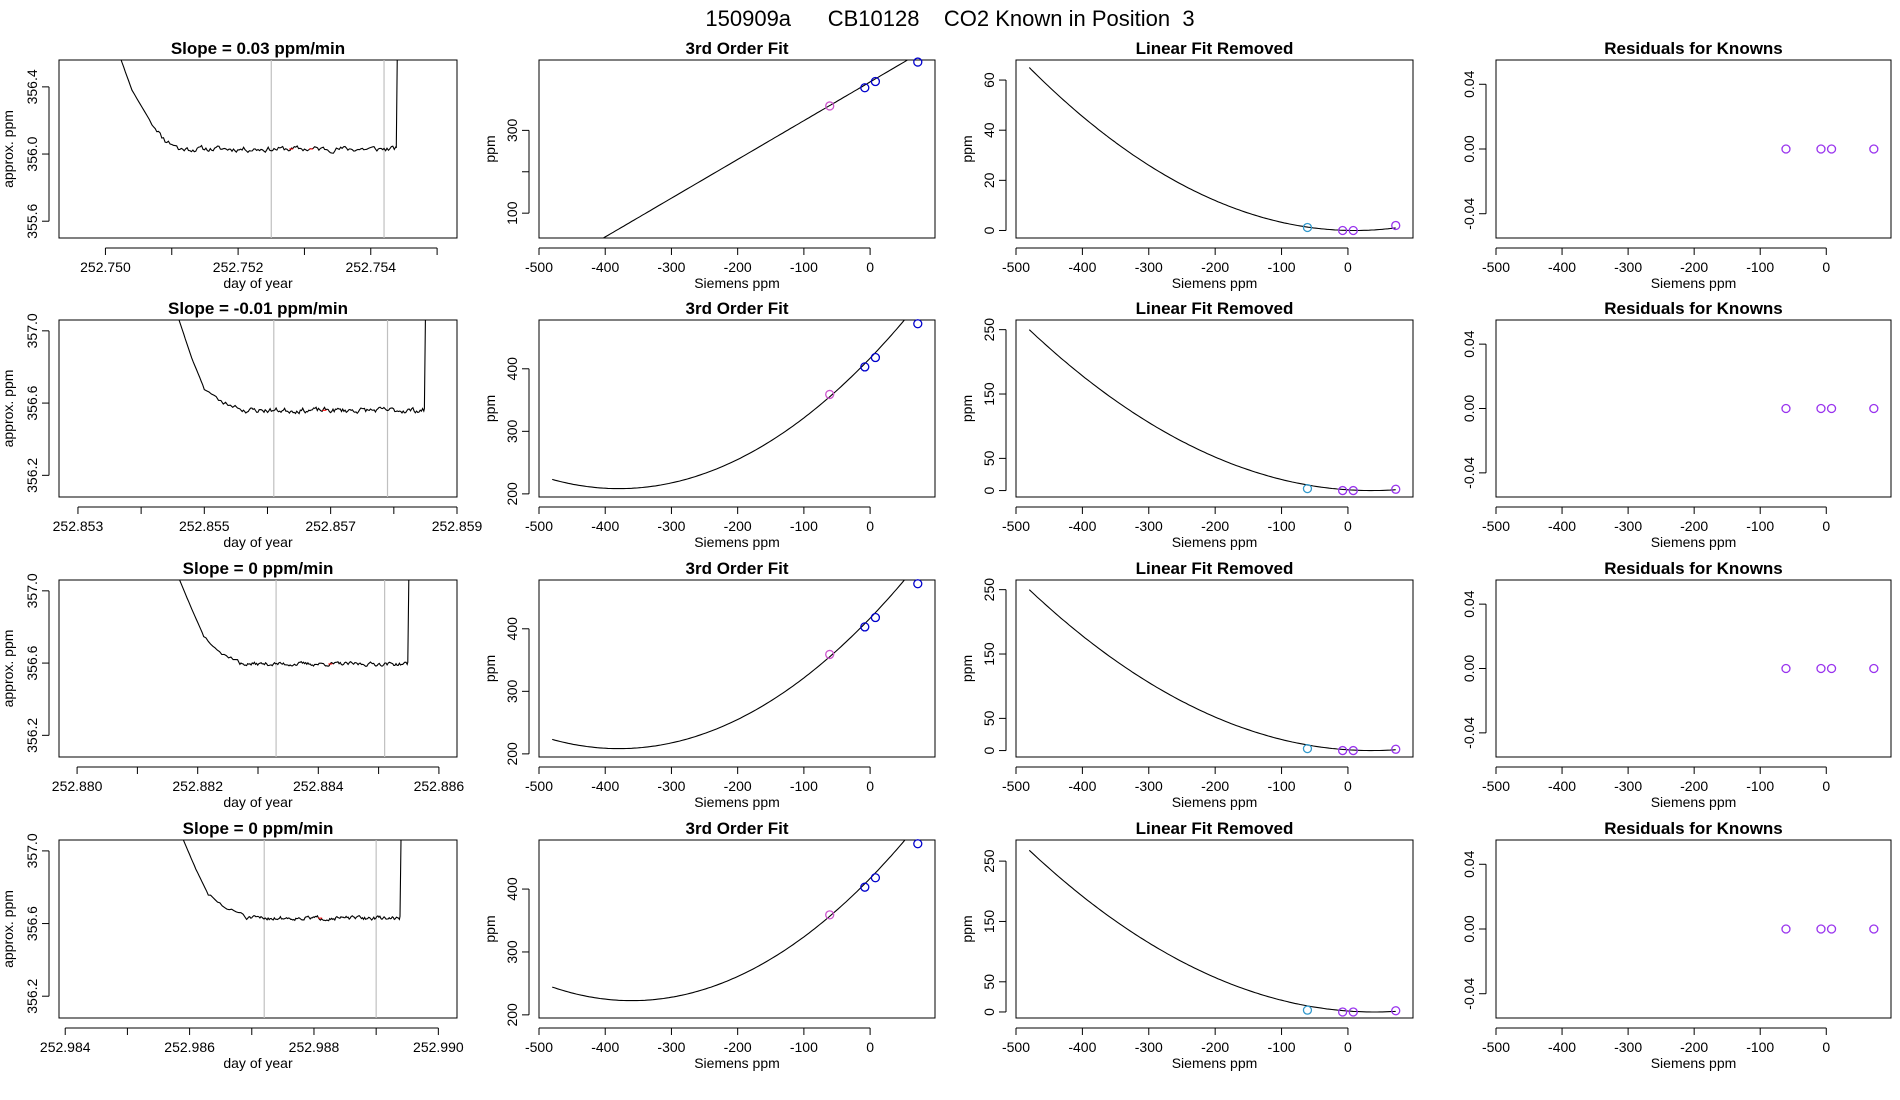  What do you see at coordinates (989, 130) in the screenshot?
I see `y-tick-label: 40` at bounding box center [989, 130].